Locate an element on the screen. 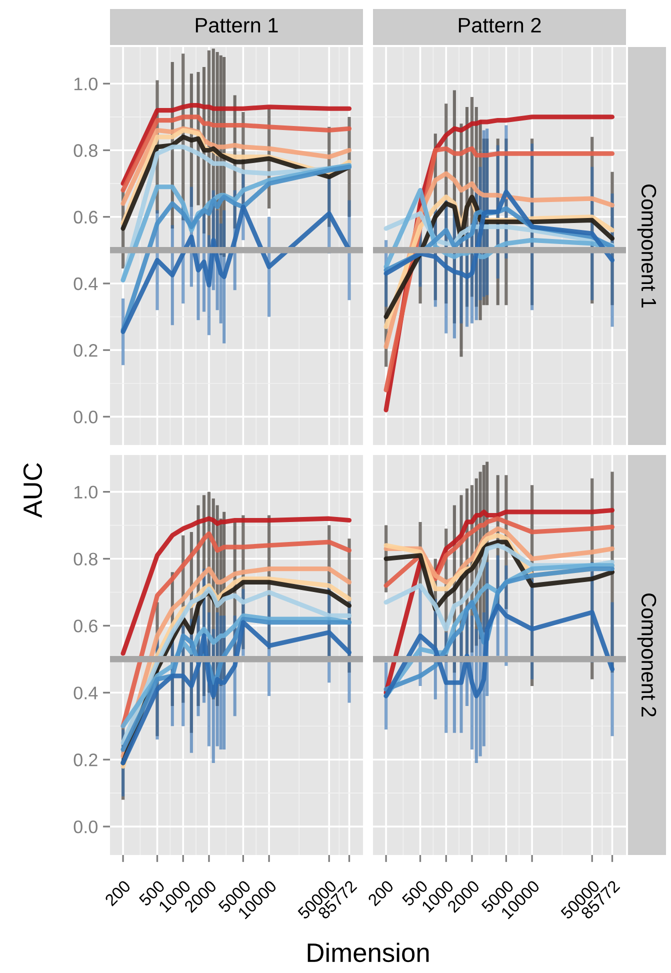 Image resolution: width=671 pixels, height=973 pixels. chart-title: Pattern 1 is located at coordinates (237, 25).